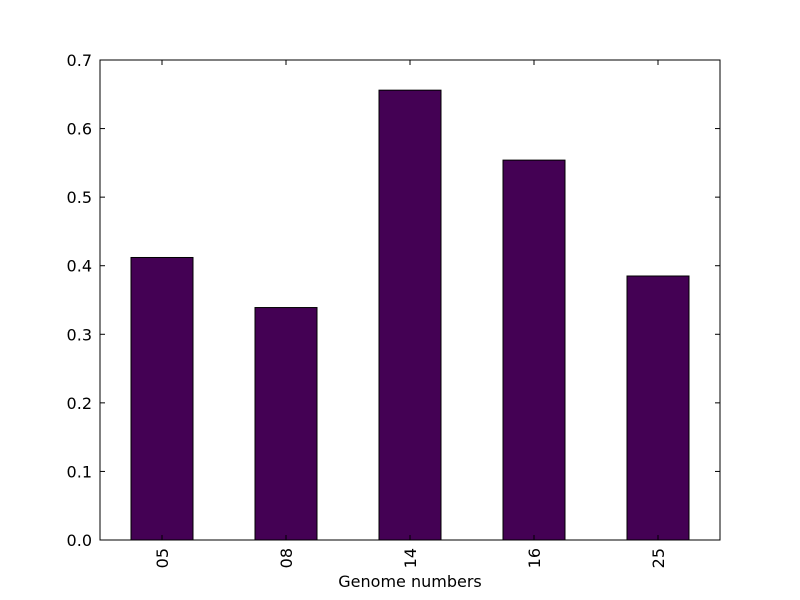 The image size is (800, 600). Describe the element at coordinates (162, 558) in the screenshot. I see `x-tick-label-05: 05` at that location.